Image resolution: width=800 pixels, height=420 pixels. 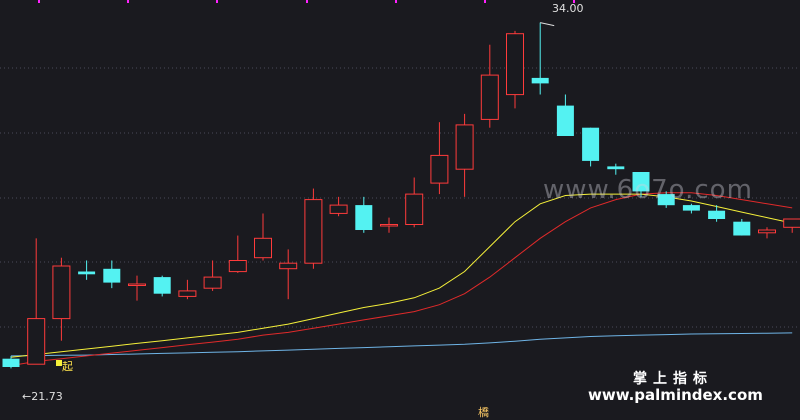 What do you see at coordinates (483, 412) in the screenshot?
I see `bottom-marker: 橋` at bounding box center [483, 412].